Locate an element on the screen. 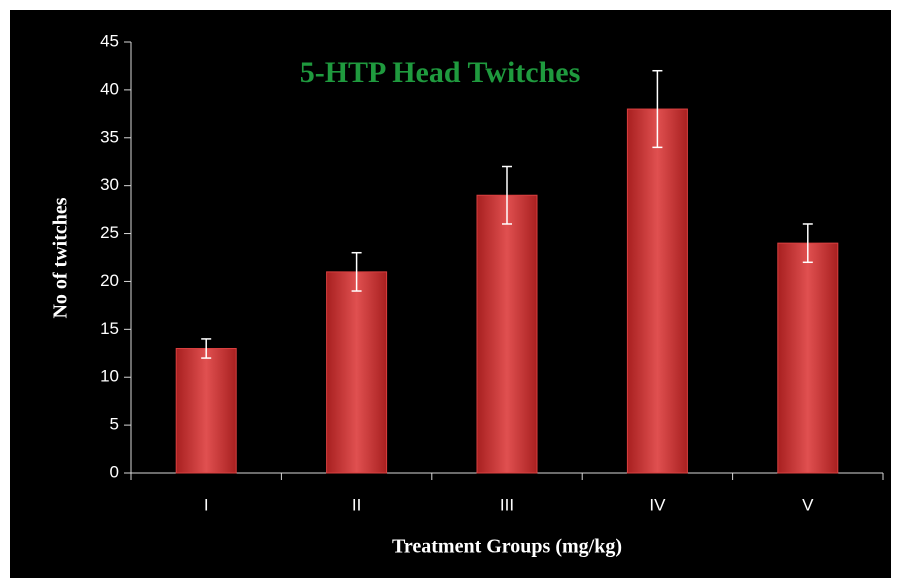 The height and width of the screenshot is (588, 901). y-tick-label: 0 is located at coordinates (114, 471).